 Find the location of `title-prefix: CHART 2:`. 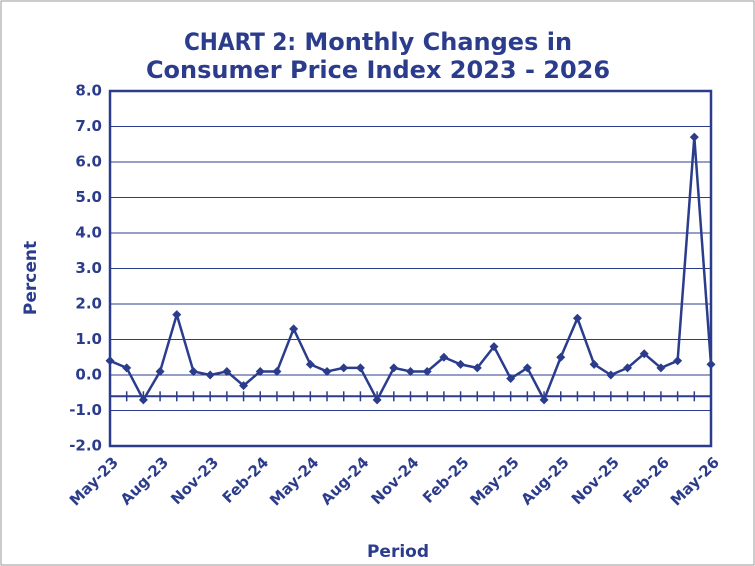

title-prefix: CHART 2: is located at coordinates (240, 42).